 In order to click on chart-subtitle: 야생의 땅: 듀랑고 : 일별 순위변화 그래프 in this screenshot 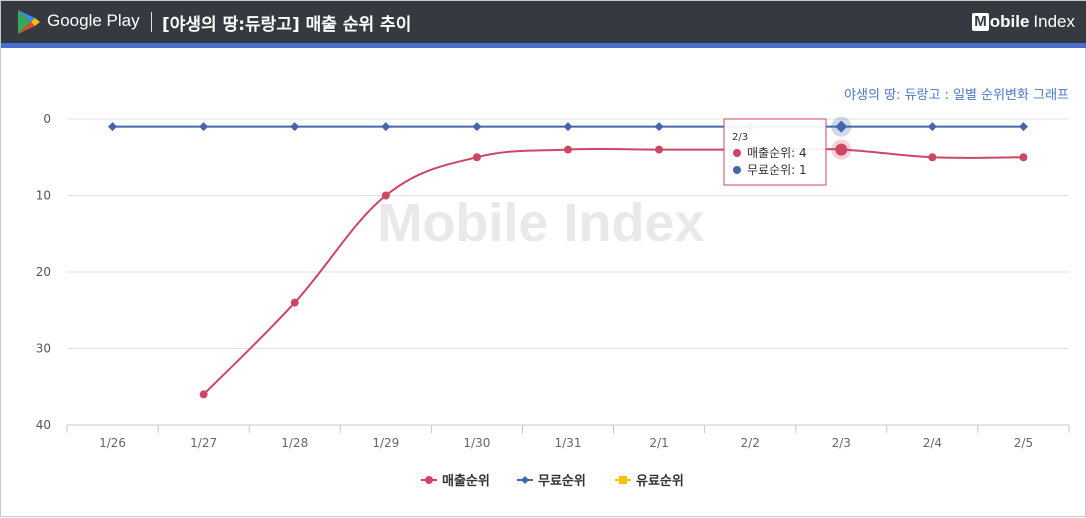, I will do `click(956, 95)`.